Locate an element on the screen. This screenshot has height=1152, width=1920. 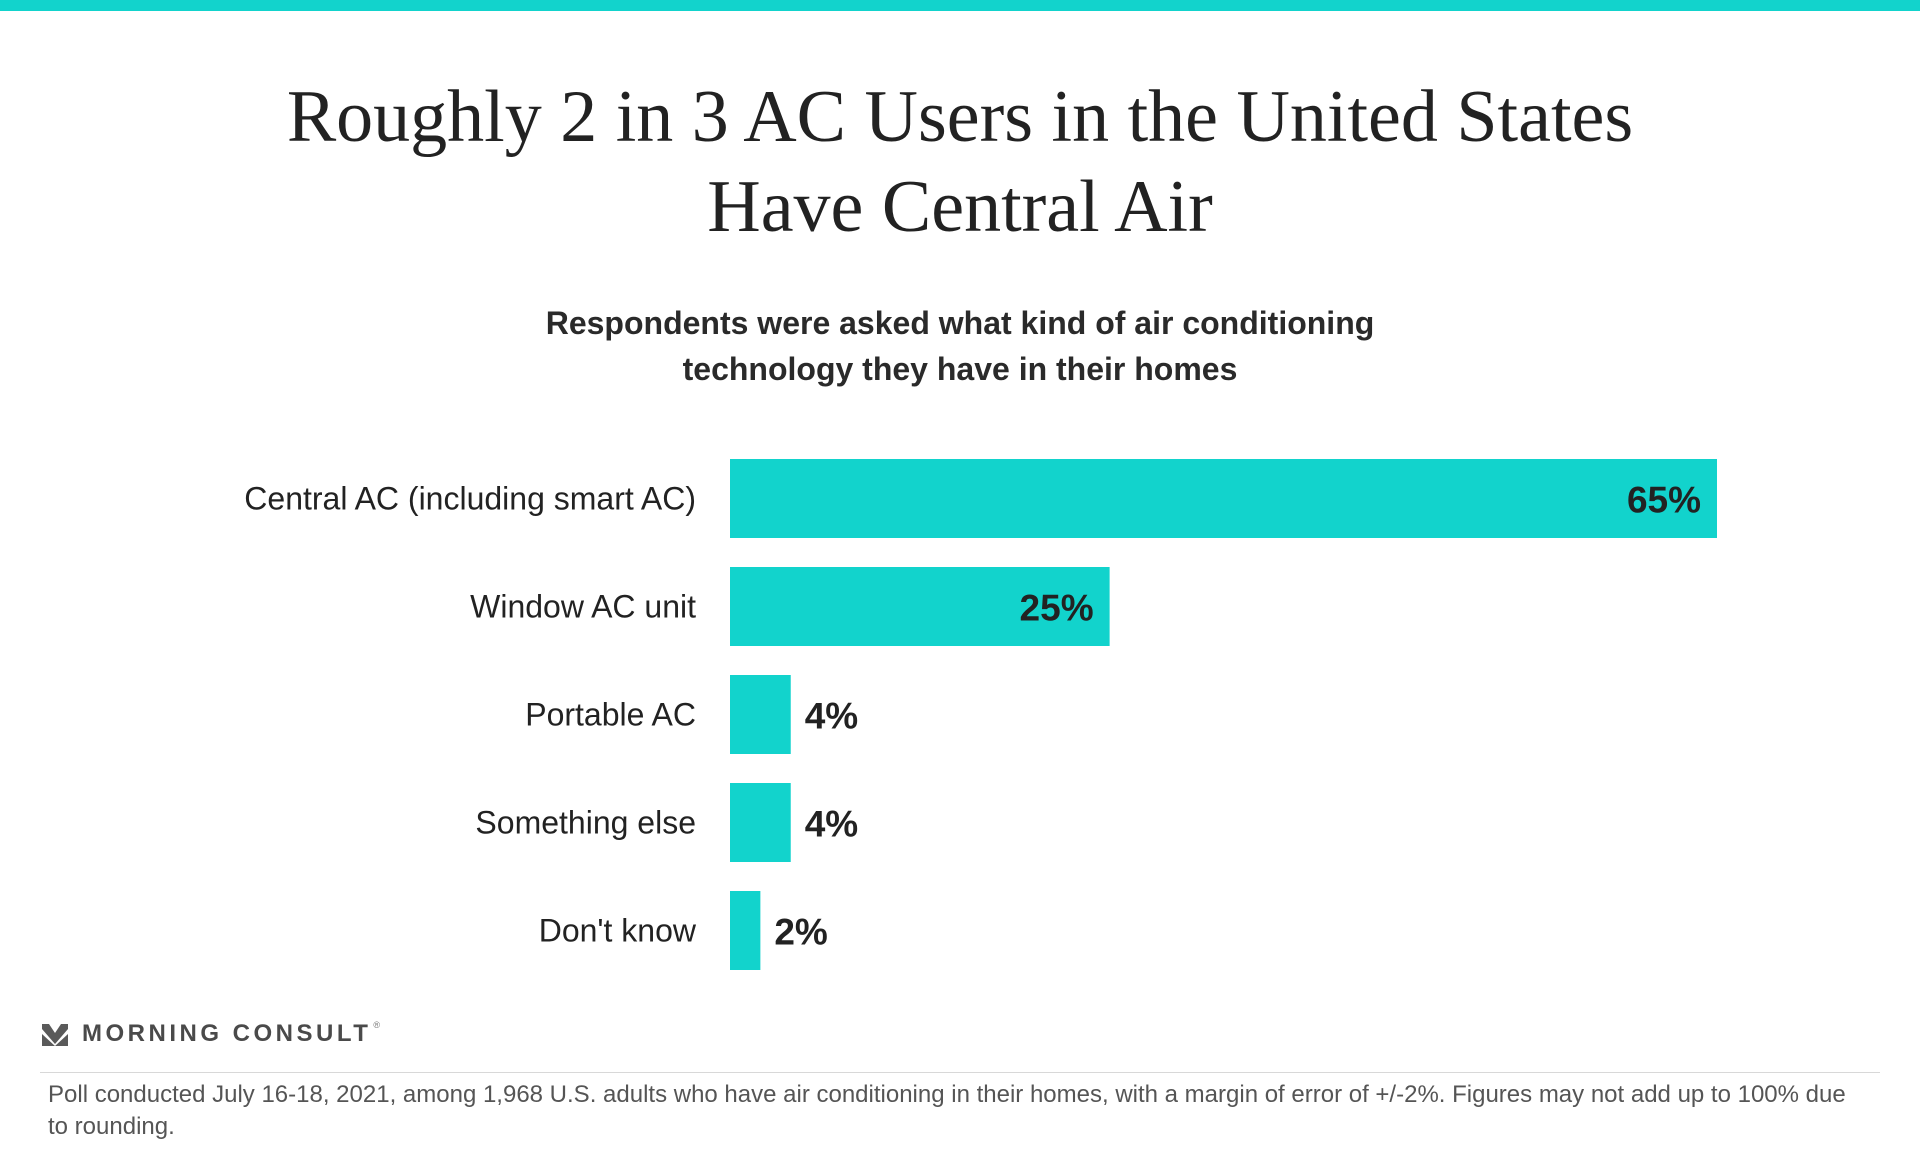
bar-something-else is located at coordinates (760, 822).